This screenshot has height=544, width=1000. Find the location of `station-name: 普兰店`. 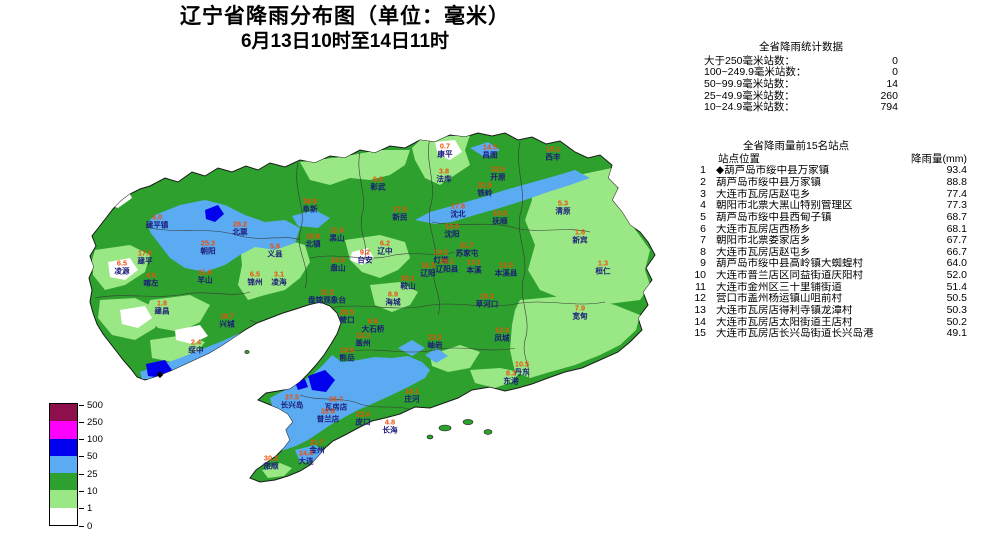

station-name: 普兰店 is located at coordinates (328, 419).